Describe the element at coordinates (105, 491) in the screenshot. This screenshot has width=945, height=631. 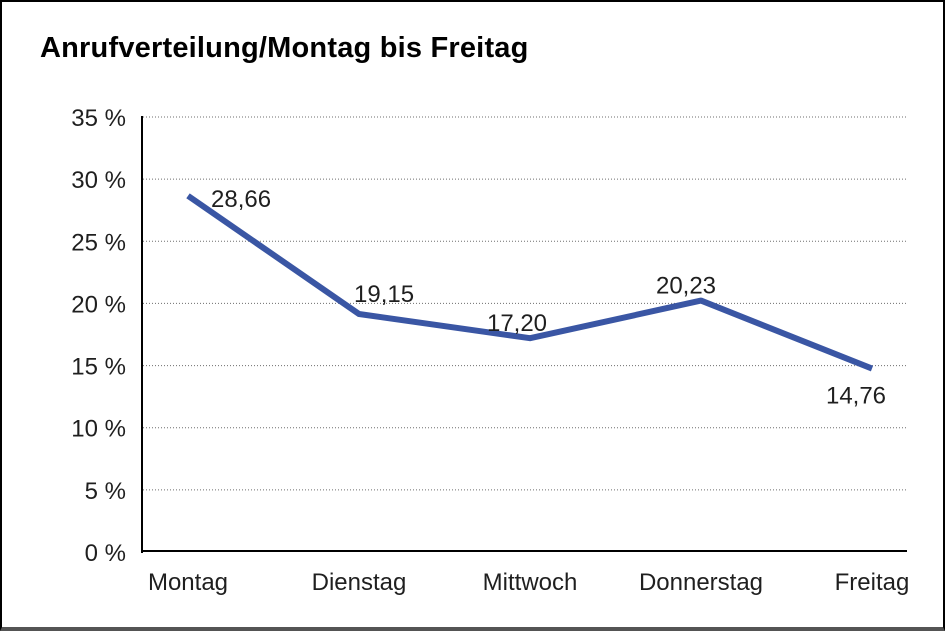
I see `y-axis-tick-label: 5 %` at that location.